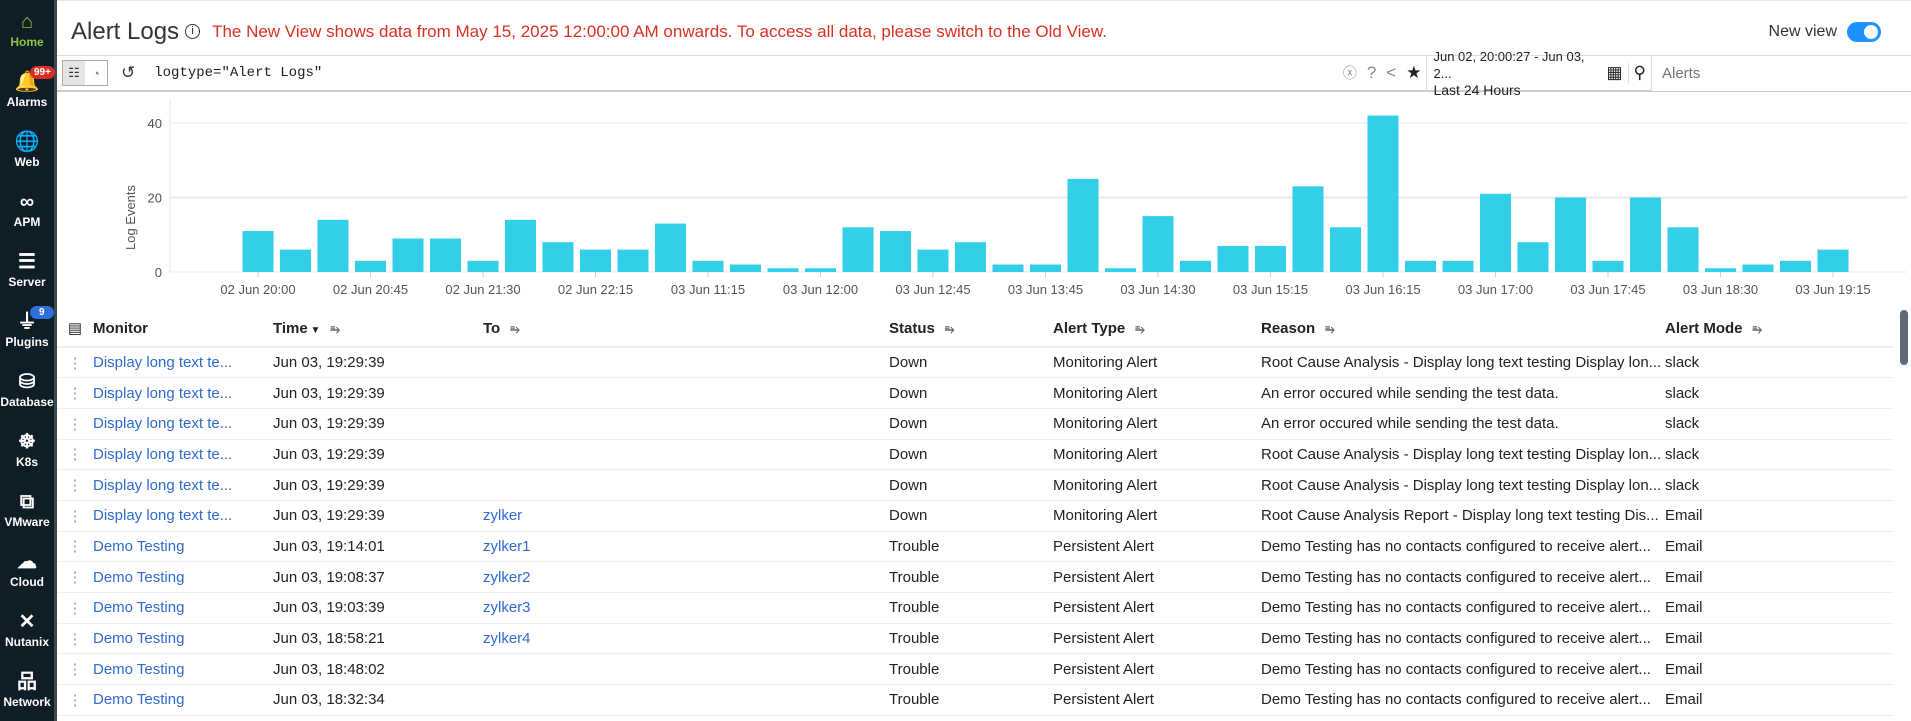 The width and height of the screenshot is (1911, 721). I want to click on sidebar-item-home: ⌂ Home, so click(27, 30).